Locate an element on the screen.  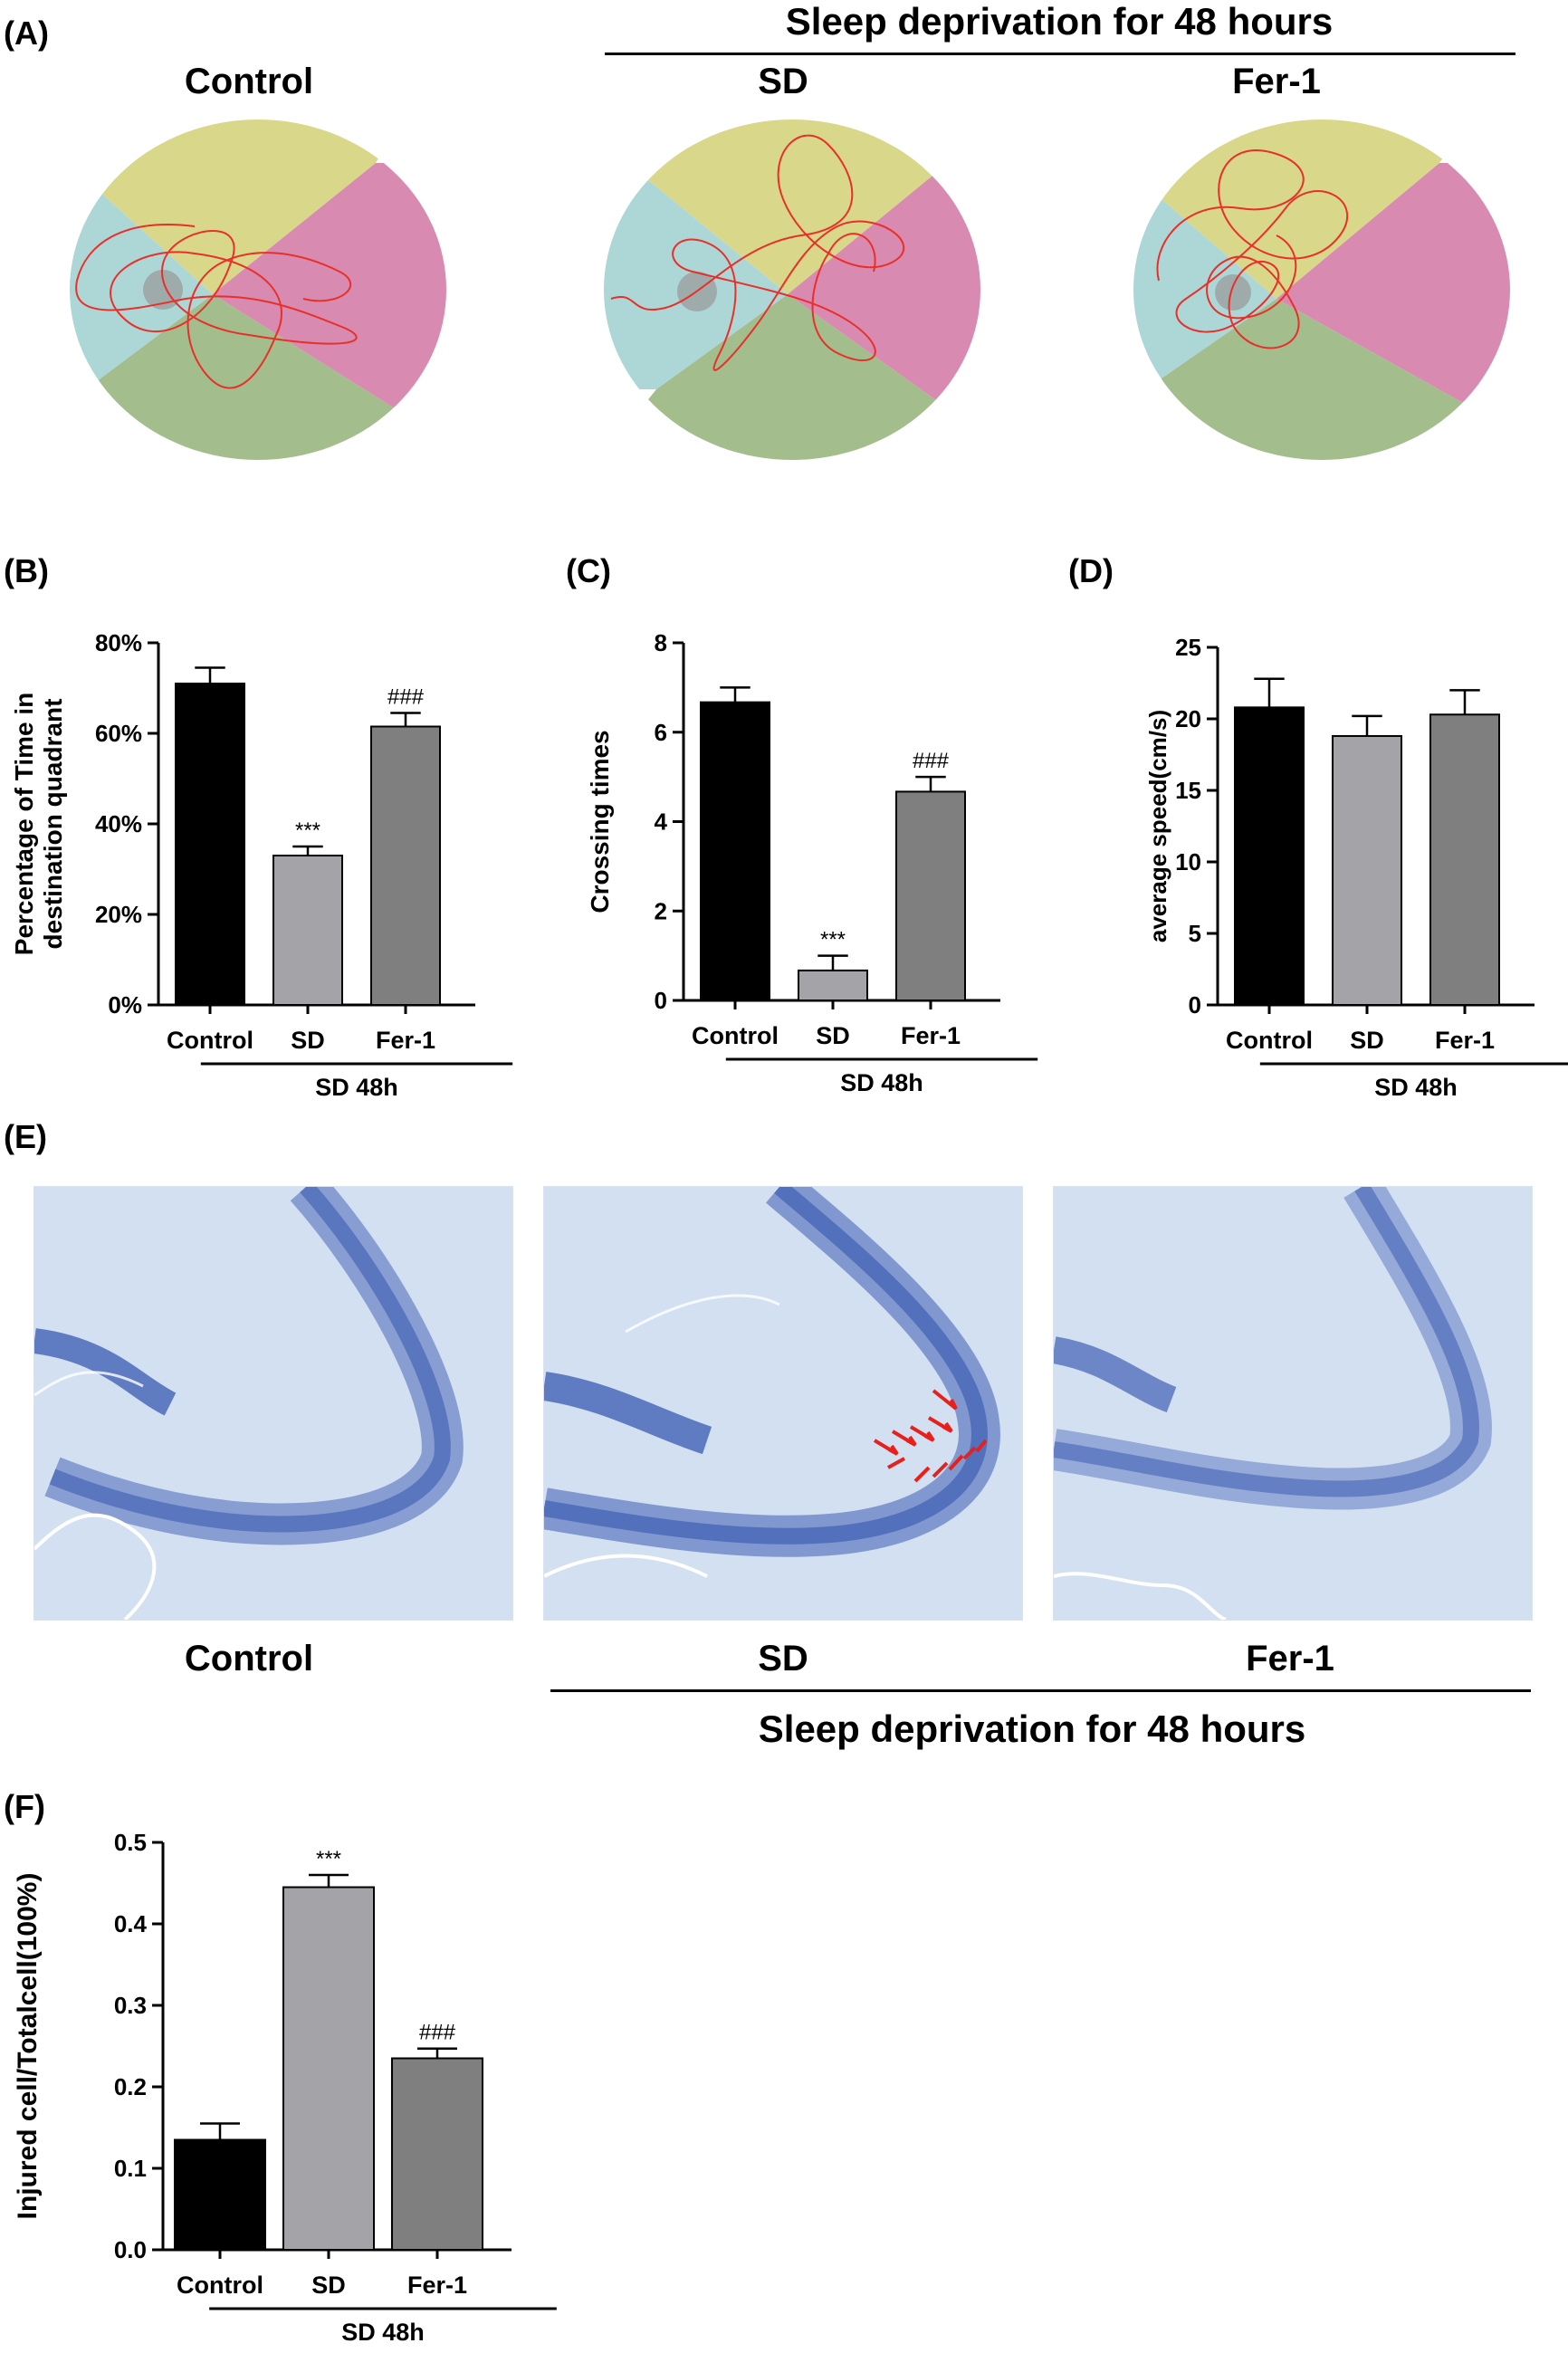
y-axis-label: Crossing times is located at coordinates (600, 821).